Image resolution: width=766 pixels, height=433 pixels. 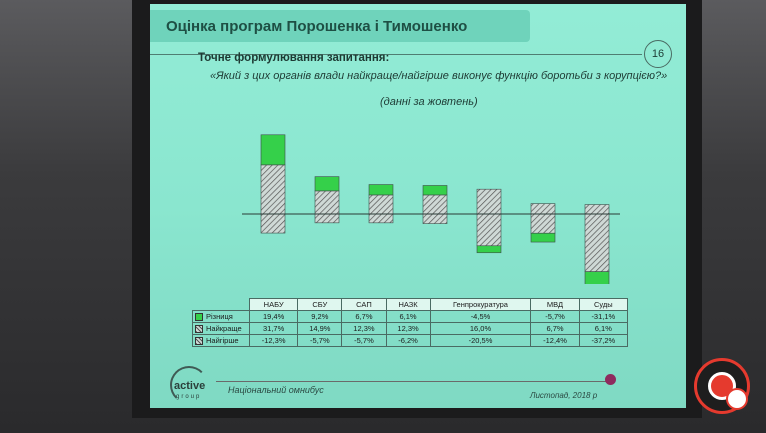 What do you see at coordinates (480, 316) in the screenshot?
I see `table-cell: -4,5%` at bounding box center [480, 316].